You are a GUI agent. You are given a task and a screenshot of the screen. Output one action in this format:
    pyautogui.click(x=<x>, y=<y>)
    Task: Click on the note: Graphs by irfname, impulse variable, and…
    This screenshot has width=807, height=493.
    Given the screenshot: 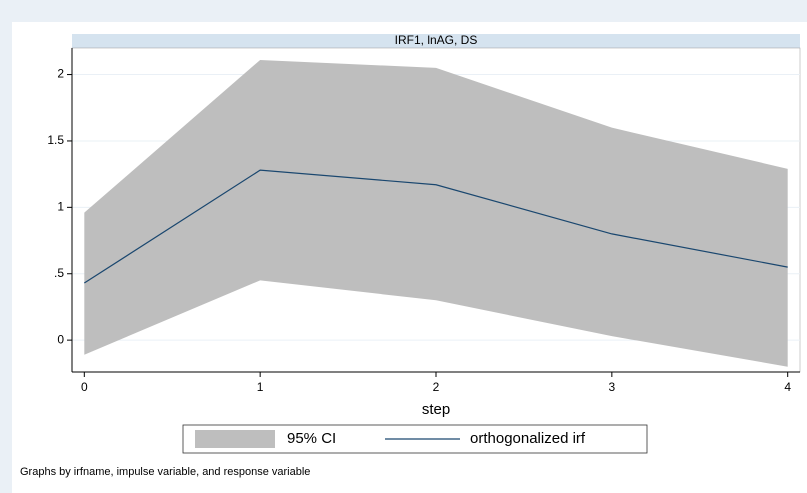 What is the action you would take?
    pyautogui.click(x=165, y=472)
    